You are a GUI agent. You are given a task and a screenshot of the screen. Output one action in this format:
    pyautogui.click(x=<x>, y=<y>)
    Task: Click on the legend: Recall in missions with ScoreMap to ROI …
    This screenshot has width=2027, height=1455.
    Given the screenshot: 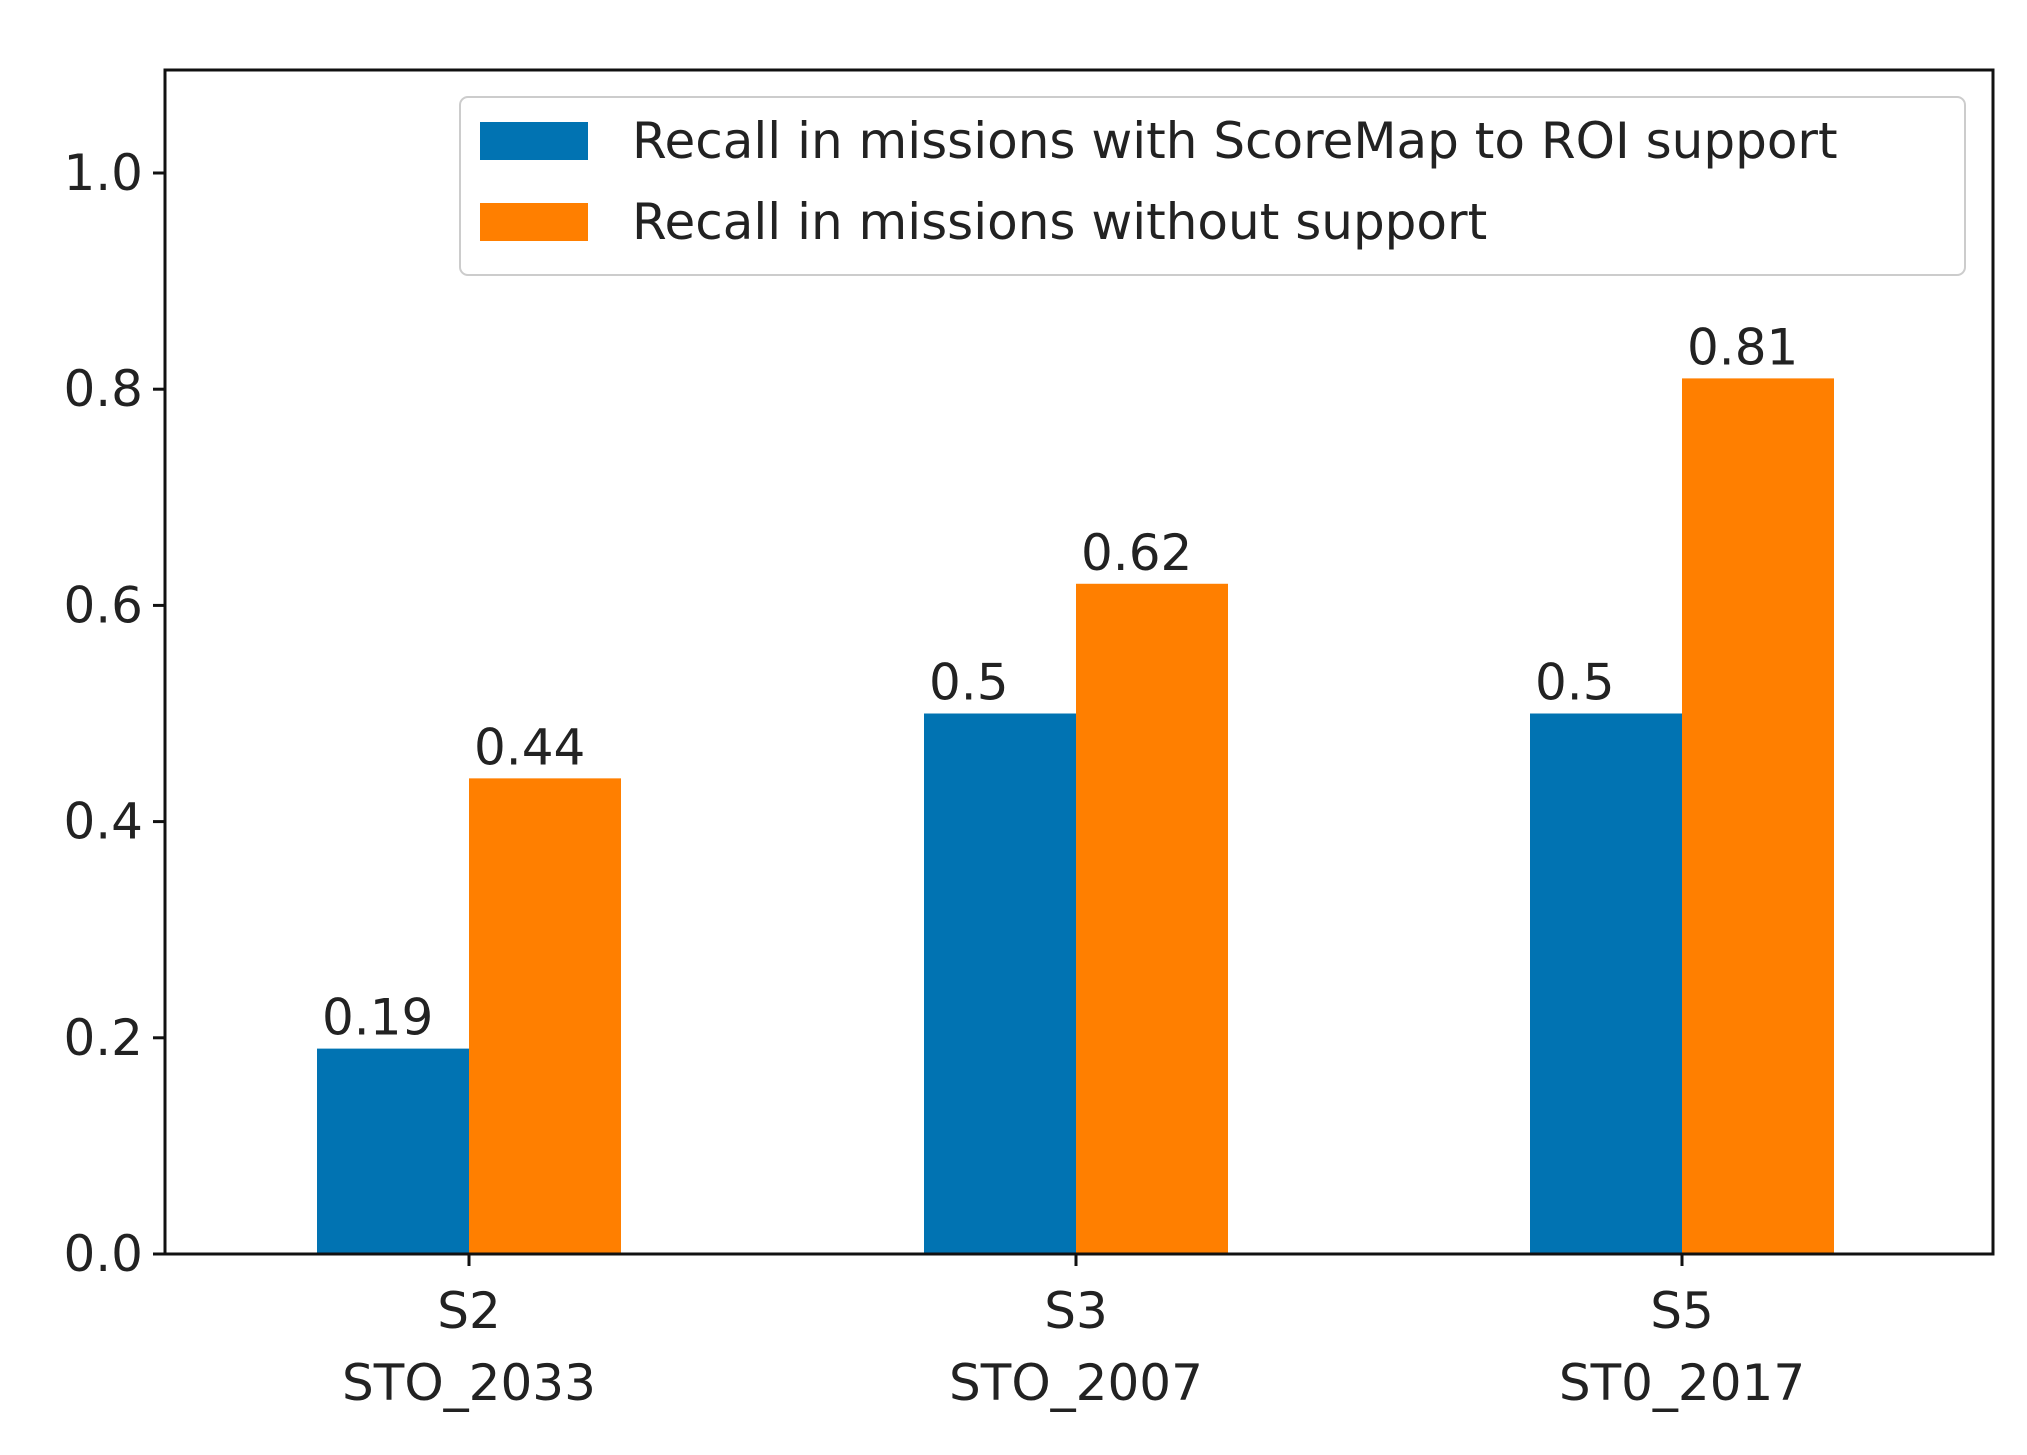 What is the action you would take?
    pyautogui.click(x=1212, y=186)
    